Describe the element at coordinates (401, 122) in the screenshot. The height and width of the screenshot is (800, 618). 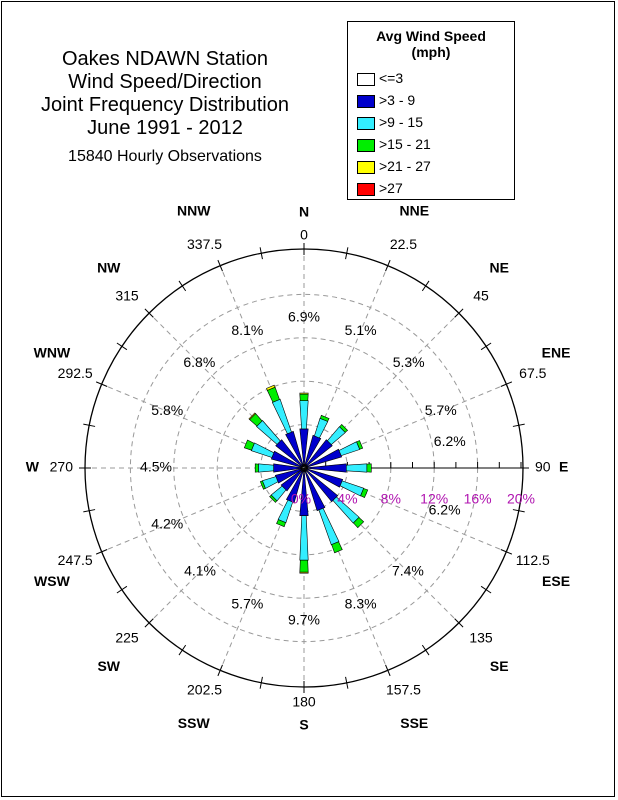
I see `legend-label: >9 - 15` at that location.